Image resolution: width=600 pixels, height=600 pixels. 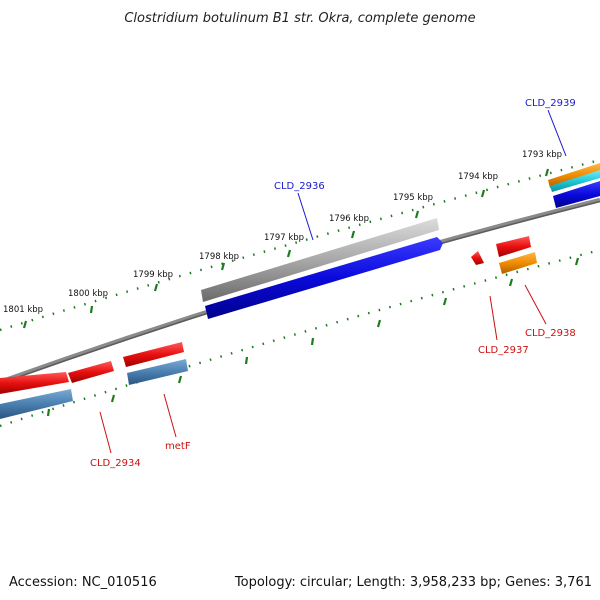 What do you see at coordinates (550, 333) in the screenshot?
I see `gene-label-cld-2938: CLD_2938` at bounding box center [550, 333].